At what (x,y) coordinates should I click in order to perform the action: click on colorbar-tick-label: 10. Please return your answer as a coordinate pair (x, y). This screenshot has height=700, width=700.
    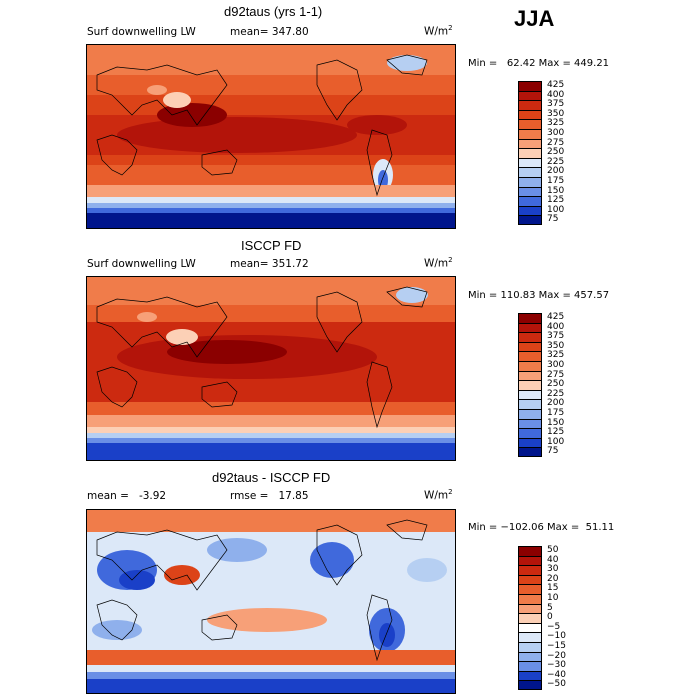
    Looking at the image, I should click on (553, 598).